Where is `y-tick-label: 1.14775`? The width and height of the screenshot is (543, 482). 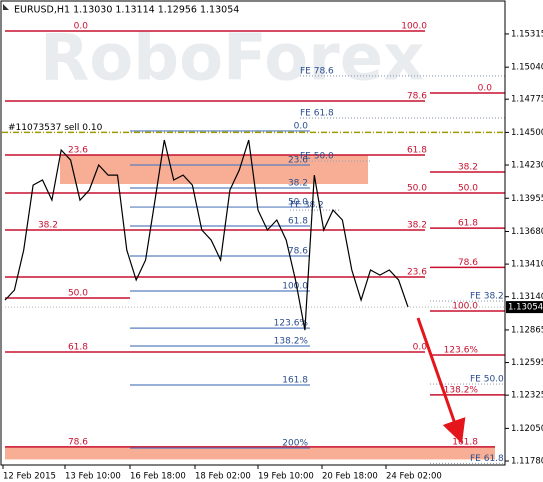 y-tick-label: 1.14775 is located at coordinates (527, 100).